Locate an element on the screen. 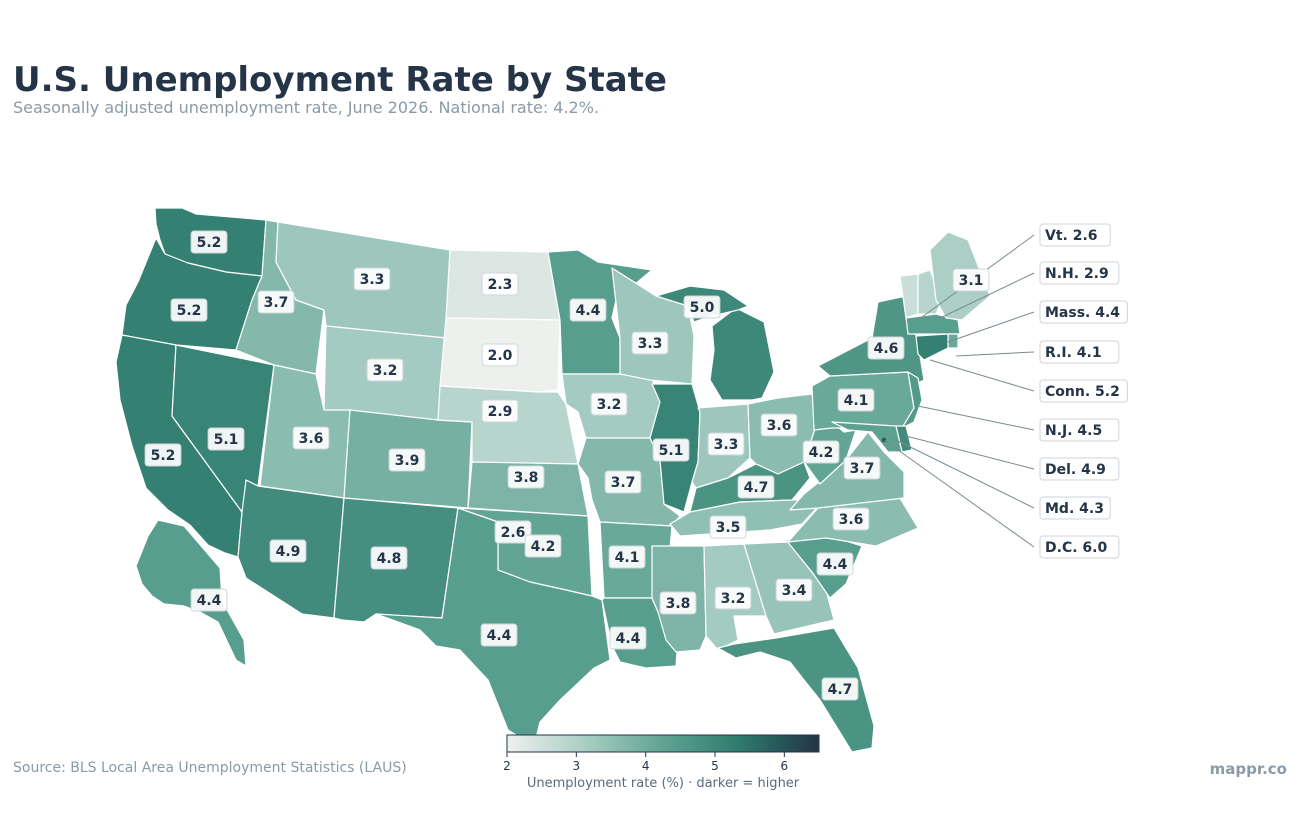 The image size is (1300, 840). value-label-az-text: 4.9 is located at coordinates (288, 552).